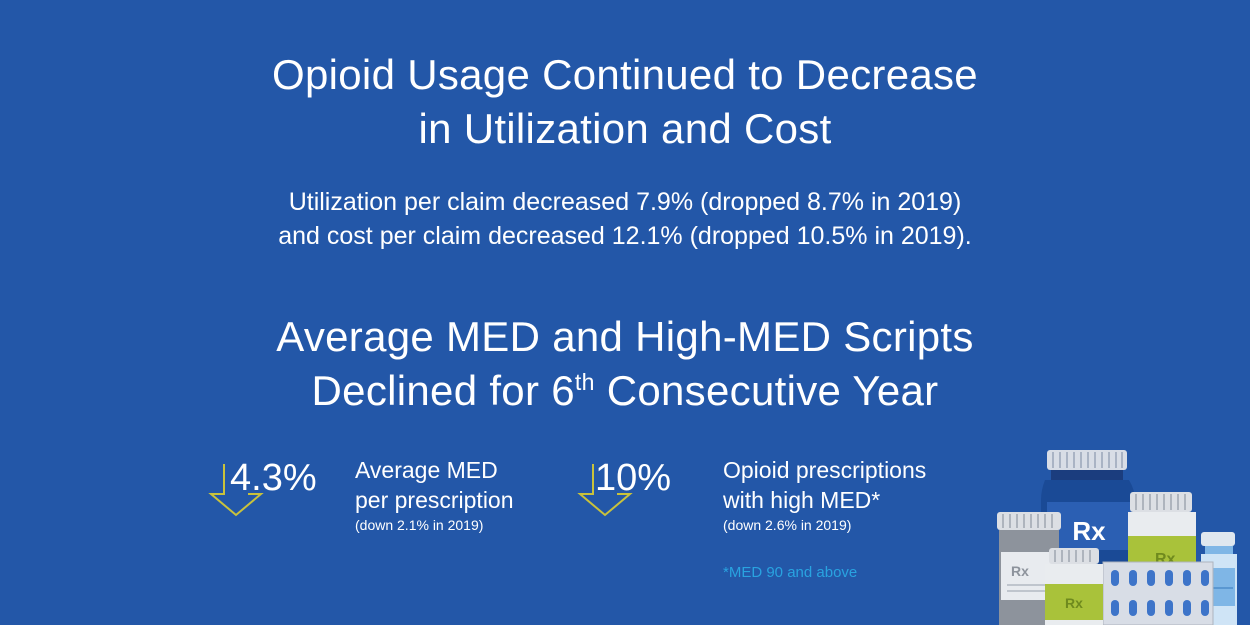  What do you see at coordinates (625, 74) in the screenshot?
I see `heading-line: Opioid Usage Continued to Decrease` at bounding box center [625, 74].